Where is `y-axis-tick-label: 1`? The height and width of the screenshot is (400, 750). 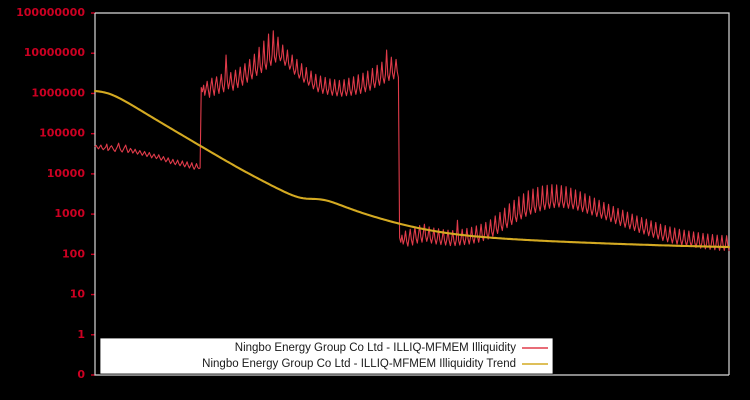
y-axis-tick-label: 1 is located at coordinates (81, 334).